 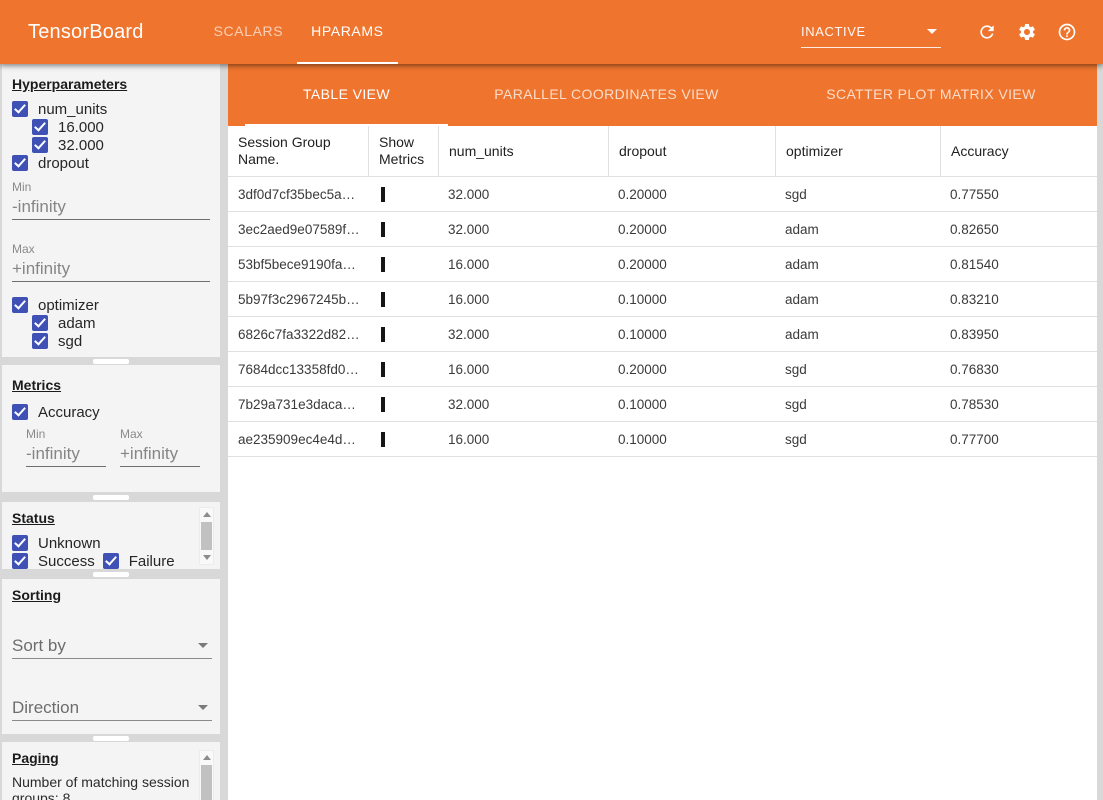 What do you see at coordinates (469, 299) in the screenshot?
I see `num-units-value: 16.000` at bounding box center [469, 299].